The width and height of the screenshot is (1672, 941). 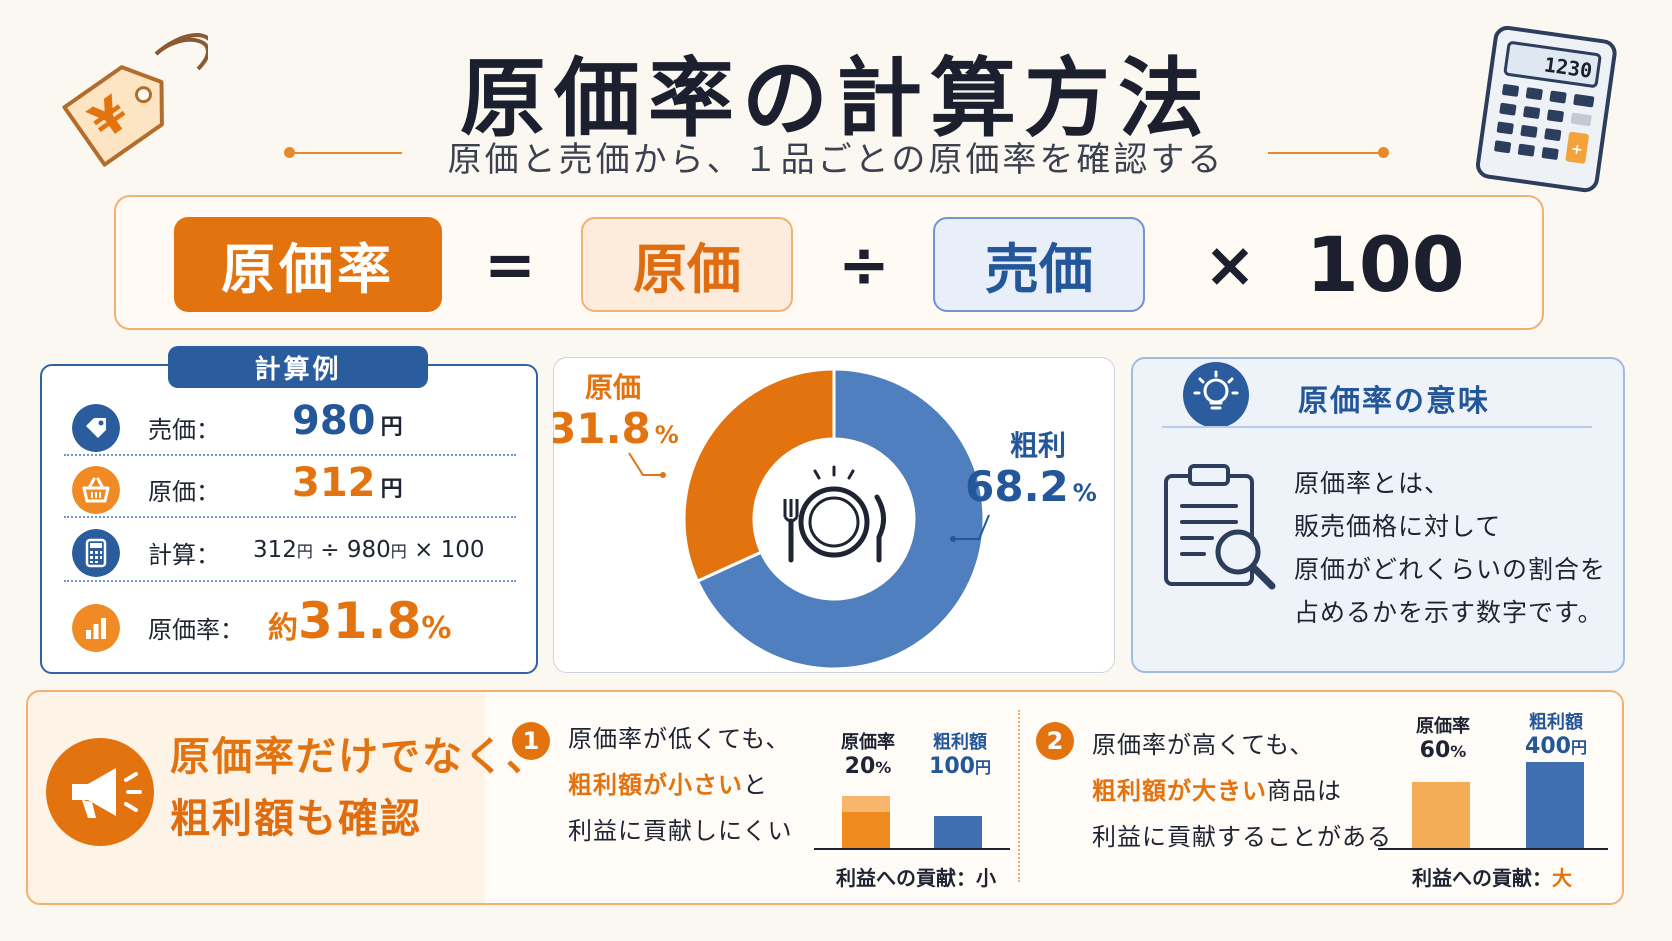 I want to click on price-tag-icon, so click(x=96, y=428).